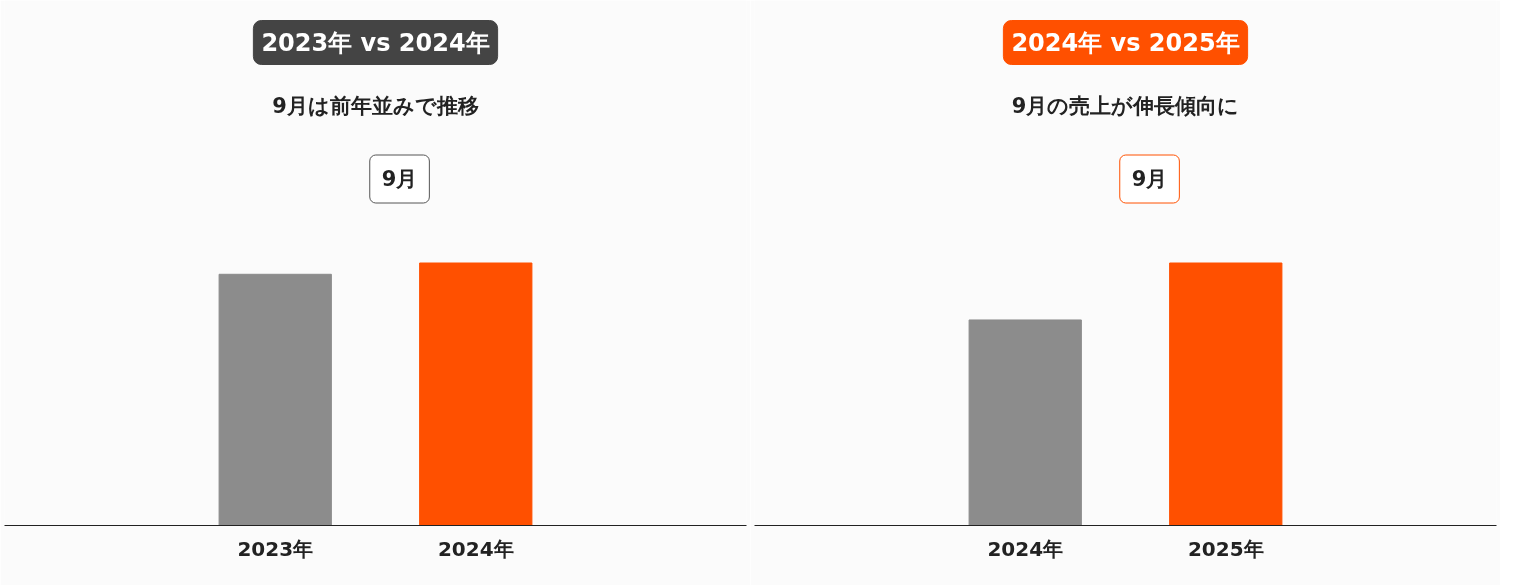 The image size is (1536, 588). Describe the element at coordinates (375, 105) in the screenshot. I see `chart-subtitle: 9月は前年並みで推移` at that location.